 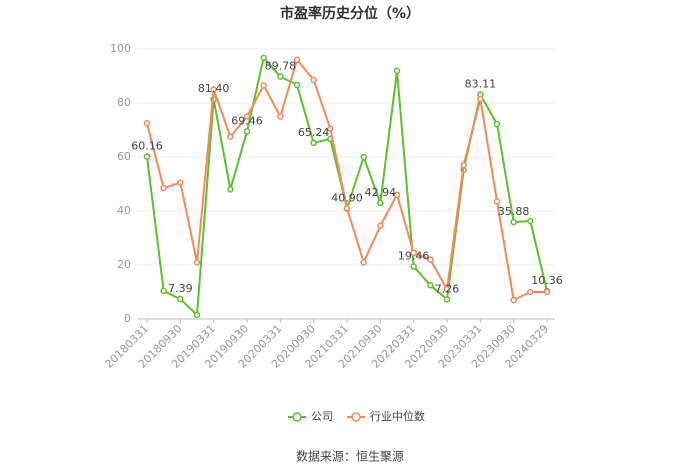 What do you see at coordinates (347, 198) in the screenshot?
I see `data-label: 40.90` at bounding box center [347, 198].